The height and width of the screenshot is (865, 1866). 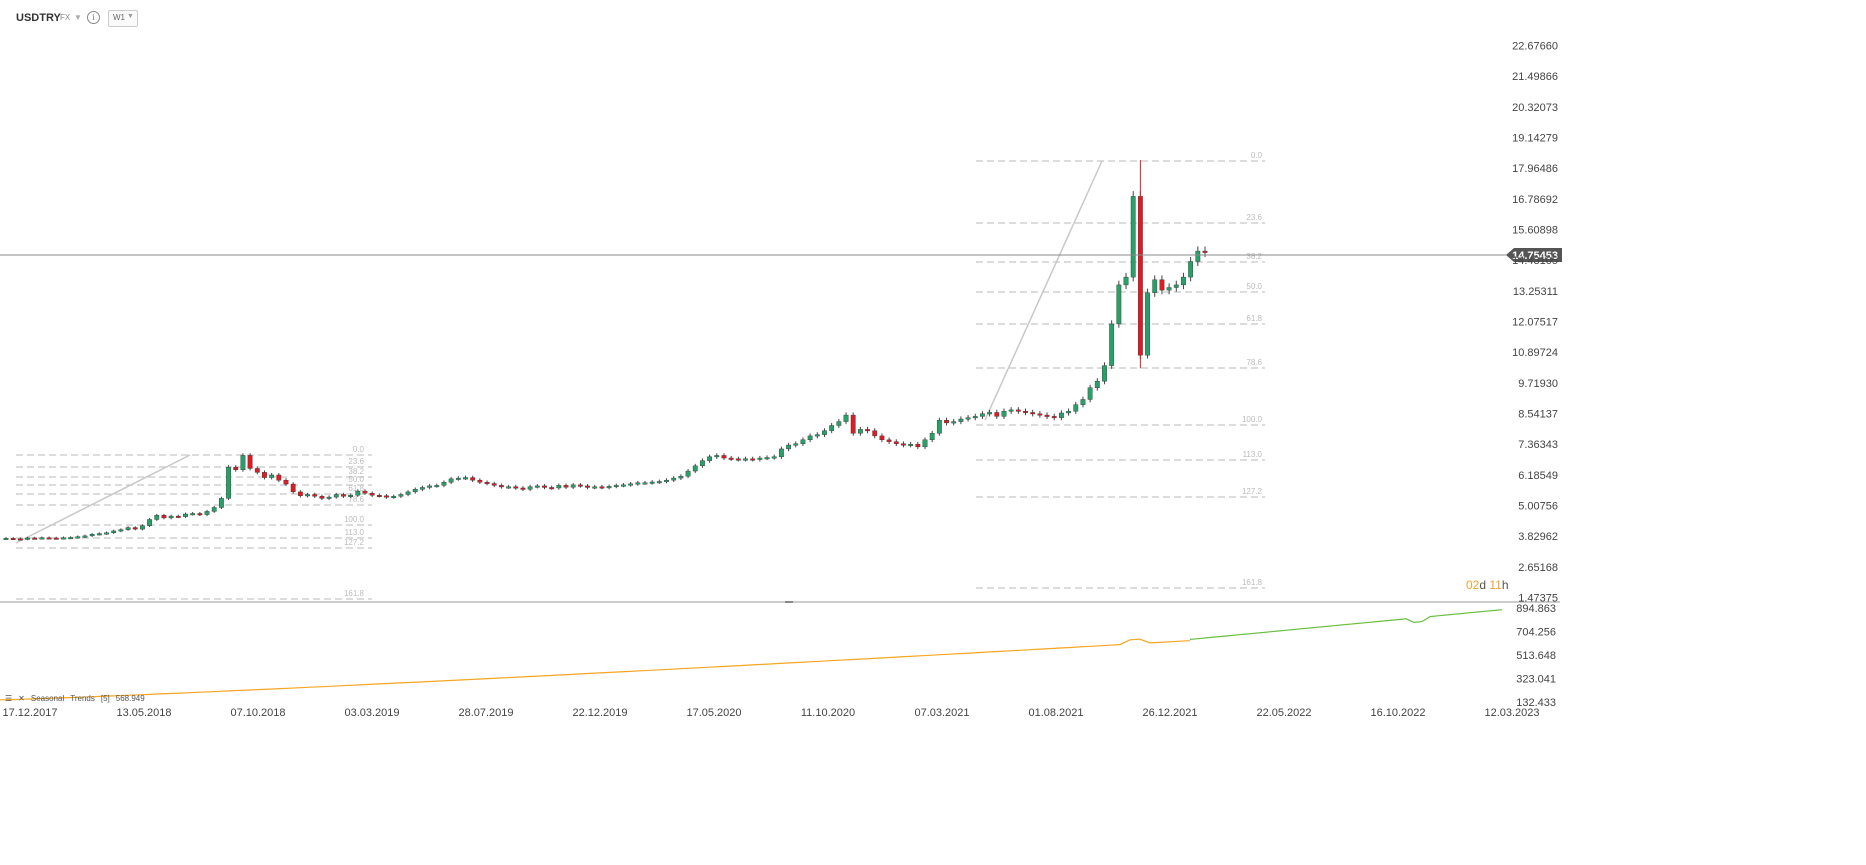 What do you see at coordinates (1505, 585) in the screenshot?
I see `countdown-hours-unit: h` at bounding box center [1505, 585].